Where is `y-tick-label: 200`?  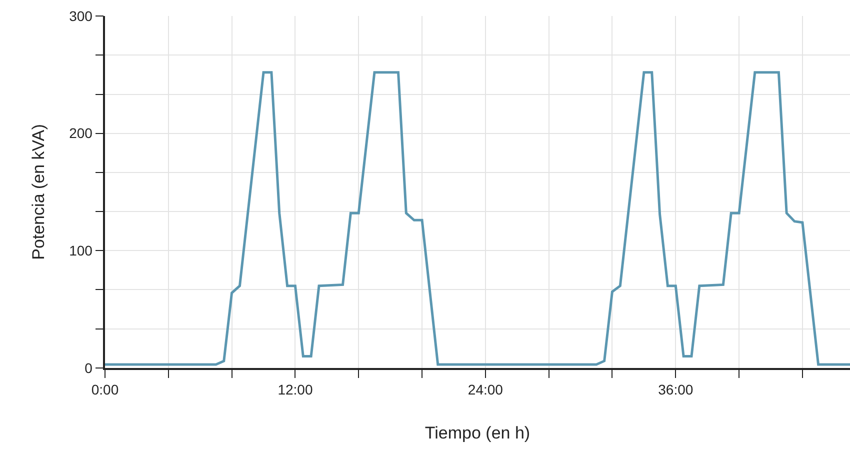
y-tick-label: 200 is located at coordinates (81, 133).